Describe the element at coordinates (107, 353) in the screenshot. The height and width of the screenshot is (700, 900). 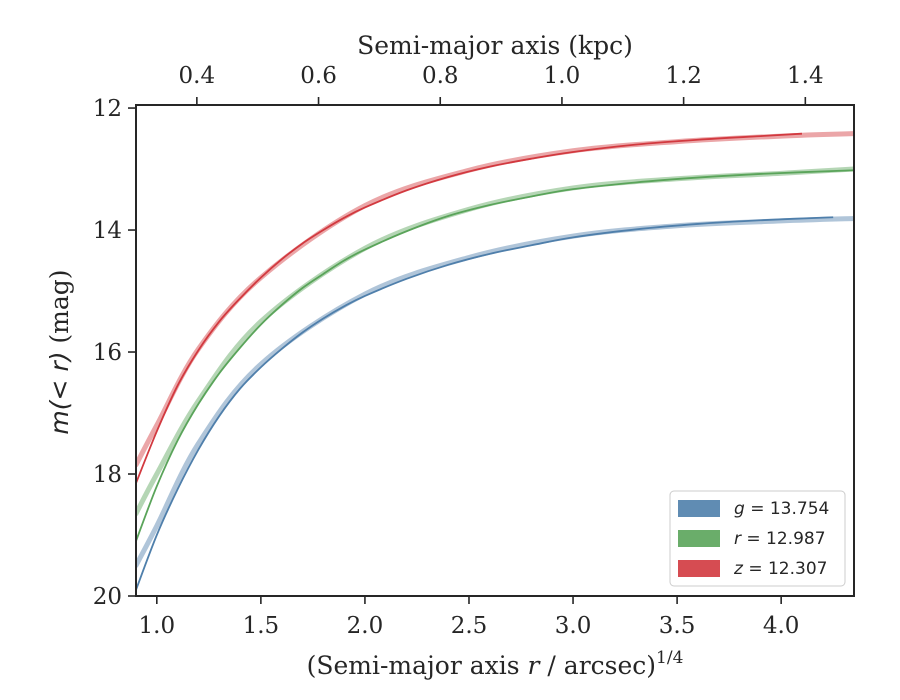
I see `y-tick-label: 16` at that location.